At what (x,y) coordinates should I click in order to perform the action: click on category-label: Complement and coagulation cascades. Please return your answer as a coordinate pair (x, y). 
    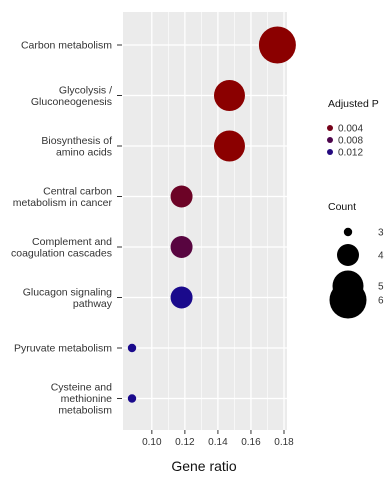
    Looking at the image, I should click on (61, 248).